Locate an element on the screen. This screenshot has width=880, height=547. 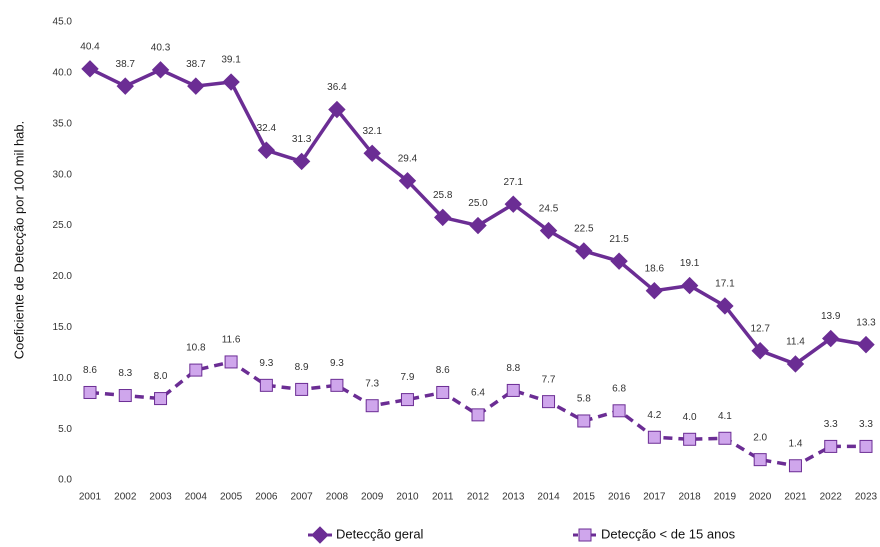
data-label: 12.7 is located at coordinates (760, 328).